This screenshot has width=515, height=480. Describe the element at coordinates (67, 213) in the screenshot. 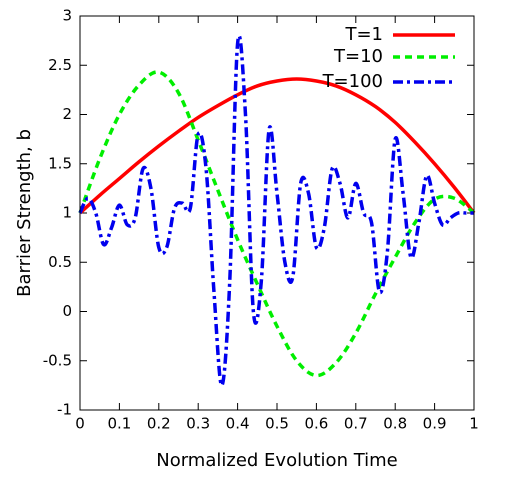

I see `y-tick-label: 1` at that location.